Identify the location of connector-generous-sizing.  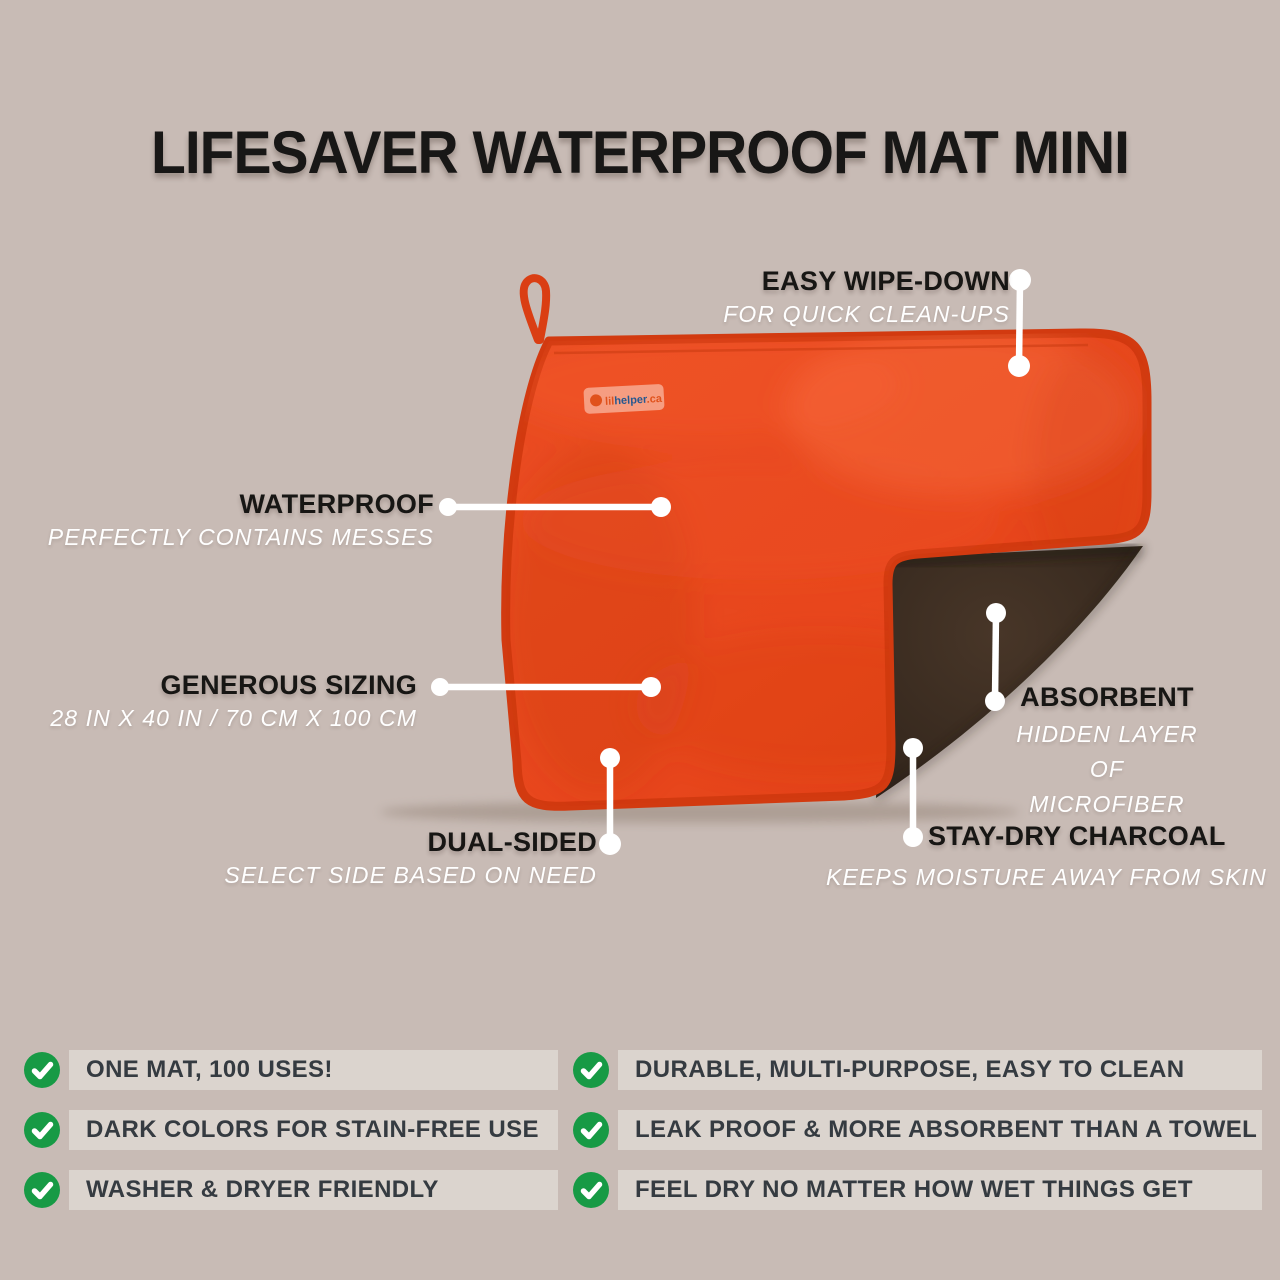
(546, 687).